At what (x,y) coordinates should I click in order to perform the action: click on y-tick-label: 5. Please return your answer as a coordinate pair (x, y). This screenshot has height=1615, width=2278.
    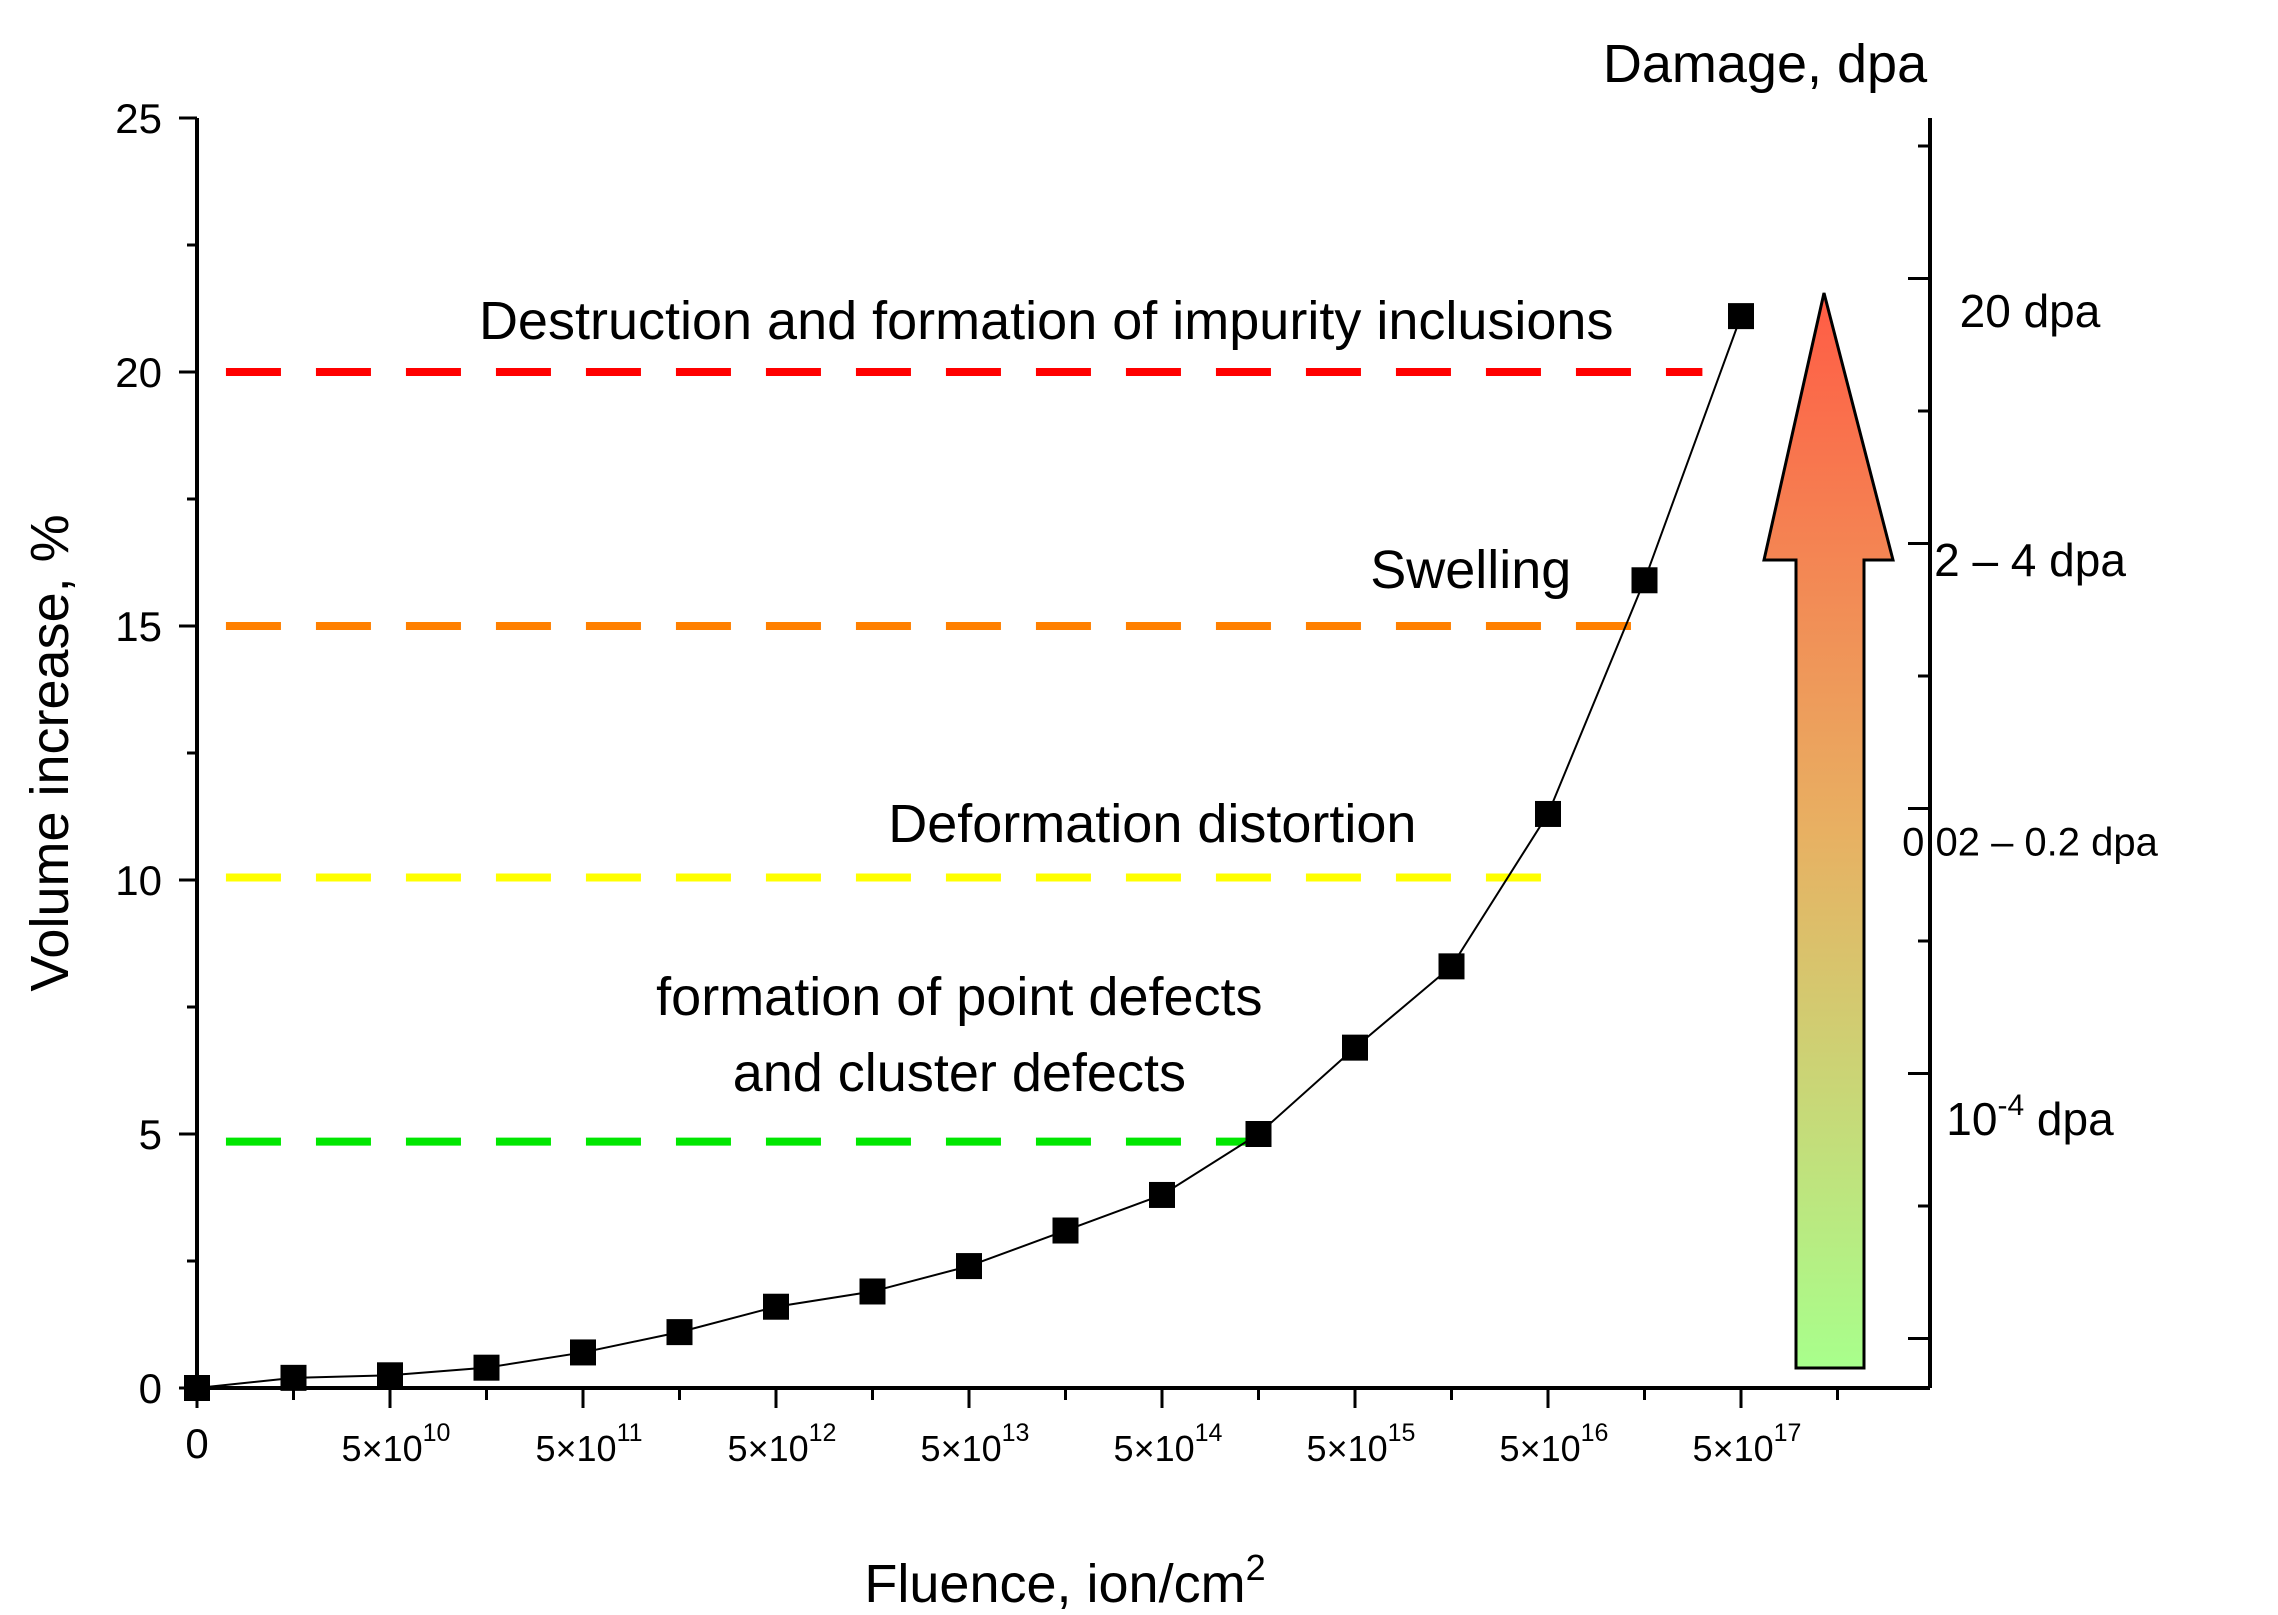
    Looking at the image, I should click on (150, 1134).